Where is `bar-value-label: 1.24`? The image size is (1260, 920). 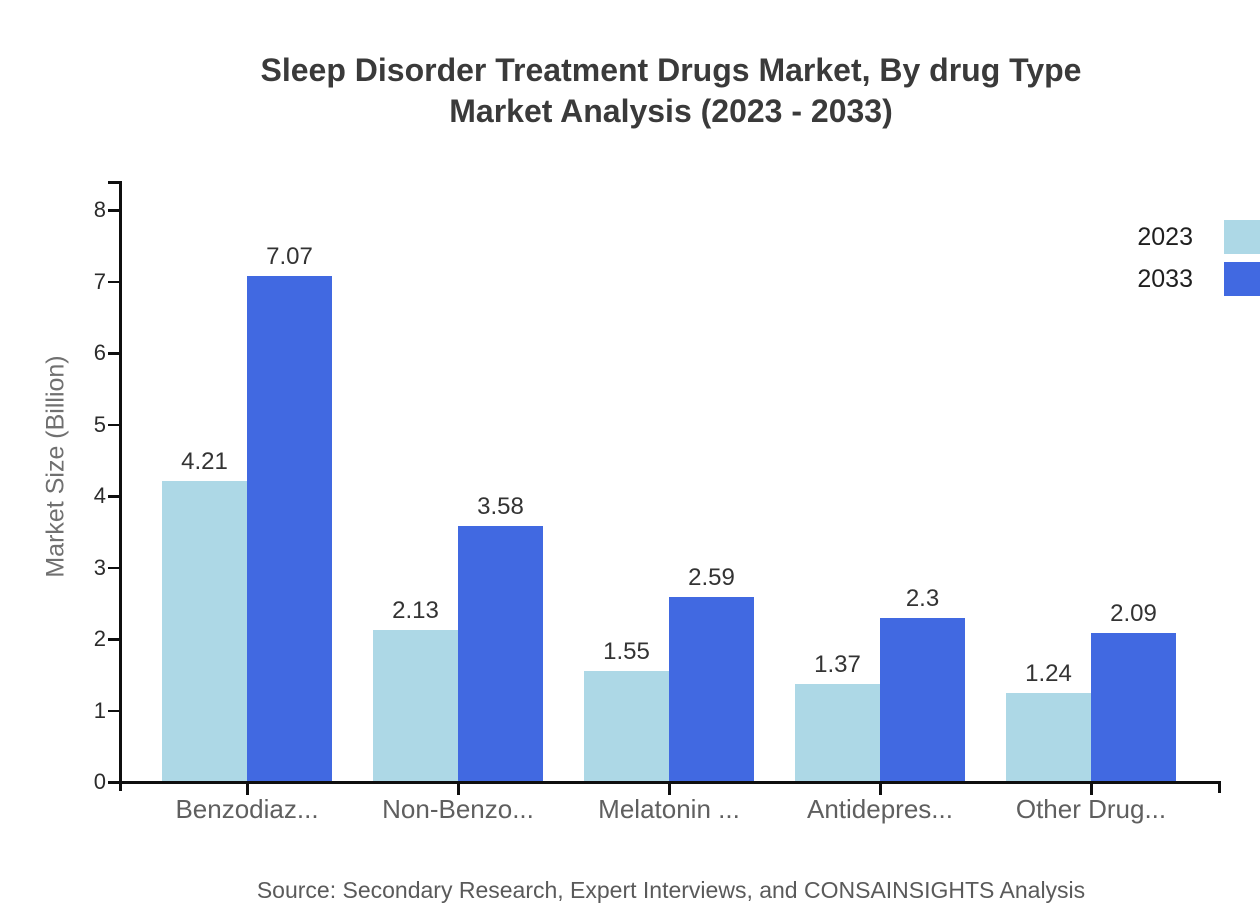
bar-value-label: 1.24 is located at coordinates (1048, 674).